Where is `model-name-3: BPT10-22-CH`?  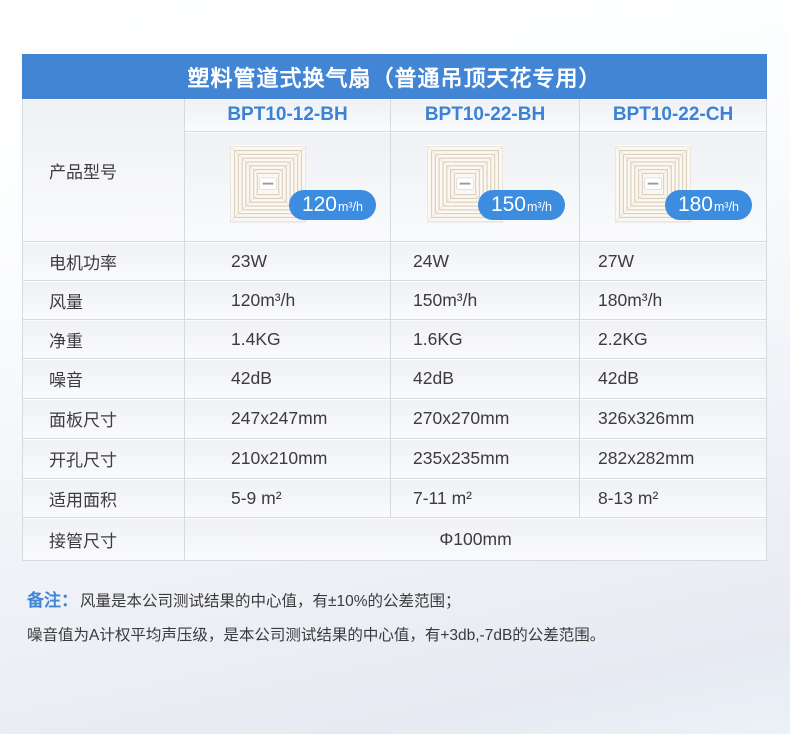 model-name-3: BPT10-22-CH is located at coordinates (673, 115).